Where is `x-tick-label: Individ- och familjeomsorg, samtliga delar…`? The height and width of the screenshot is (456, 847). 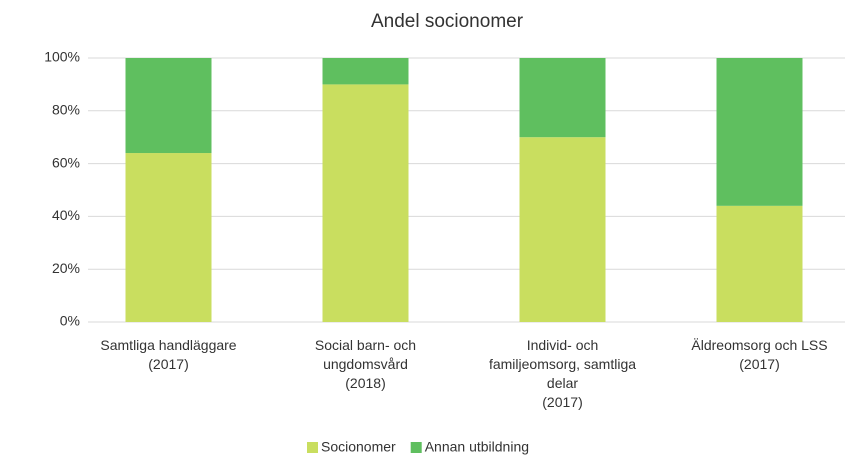 x-tick-label: Individ- och familjeomsorg, samtliga delar… is located at coordinates (562, 373).